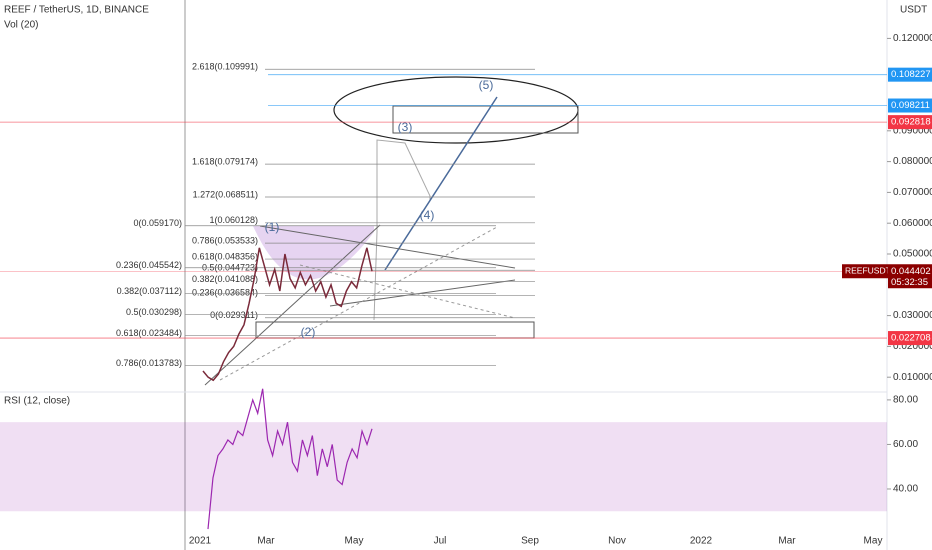 The height and width of the screenshot is (550, 932). Describe the element at coordinates (149, 363) in the screenshot. I see `fib-label: 0.786(0.013783)` at that location.